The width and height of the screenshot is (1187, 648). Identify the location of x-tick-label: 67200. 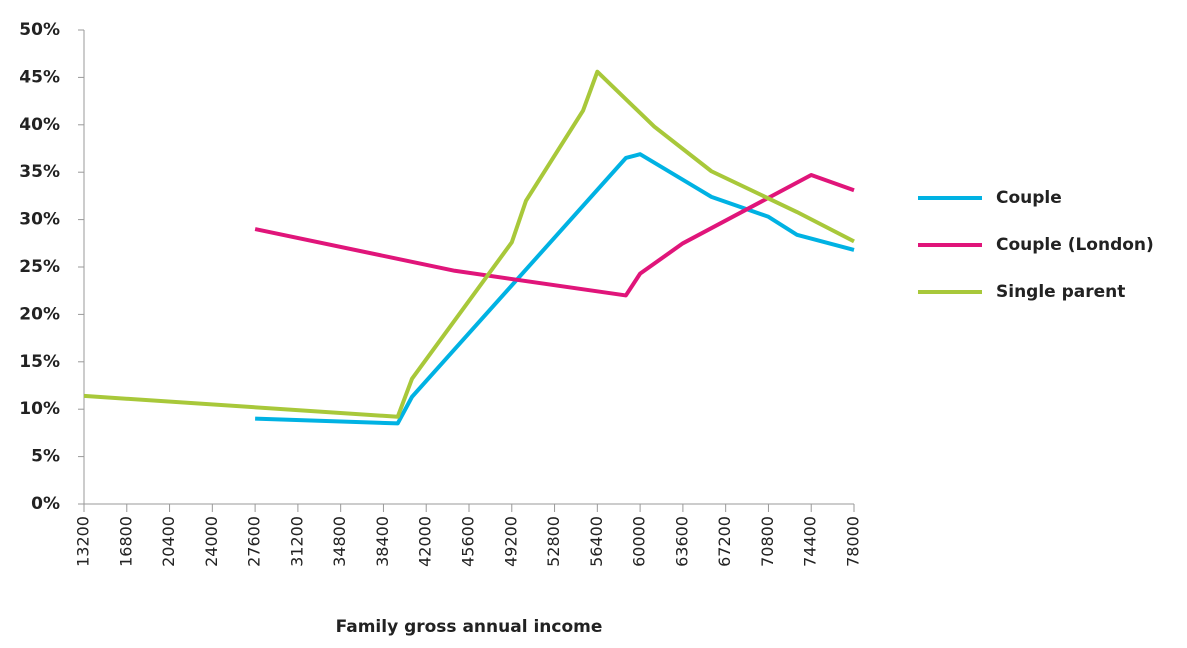
(724, 541).